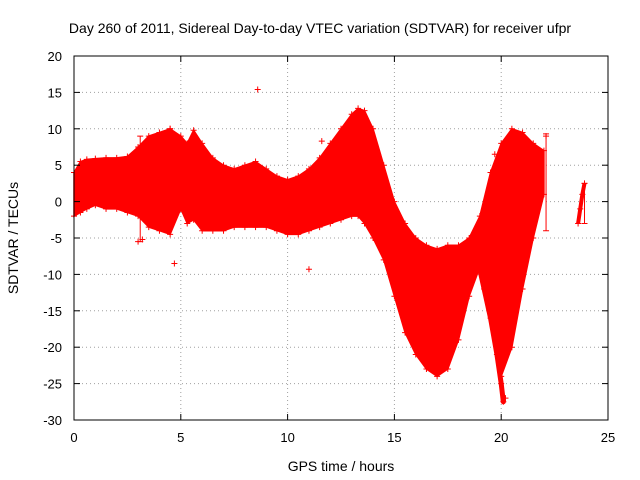  What do you see at coordinates (55, 56) in the screenshot?
I see `y-tick-label: 20` at bounding box center [55, 56].